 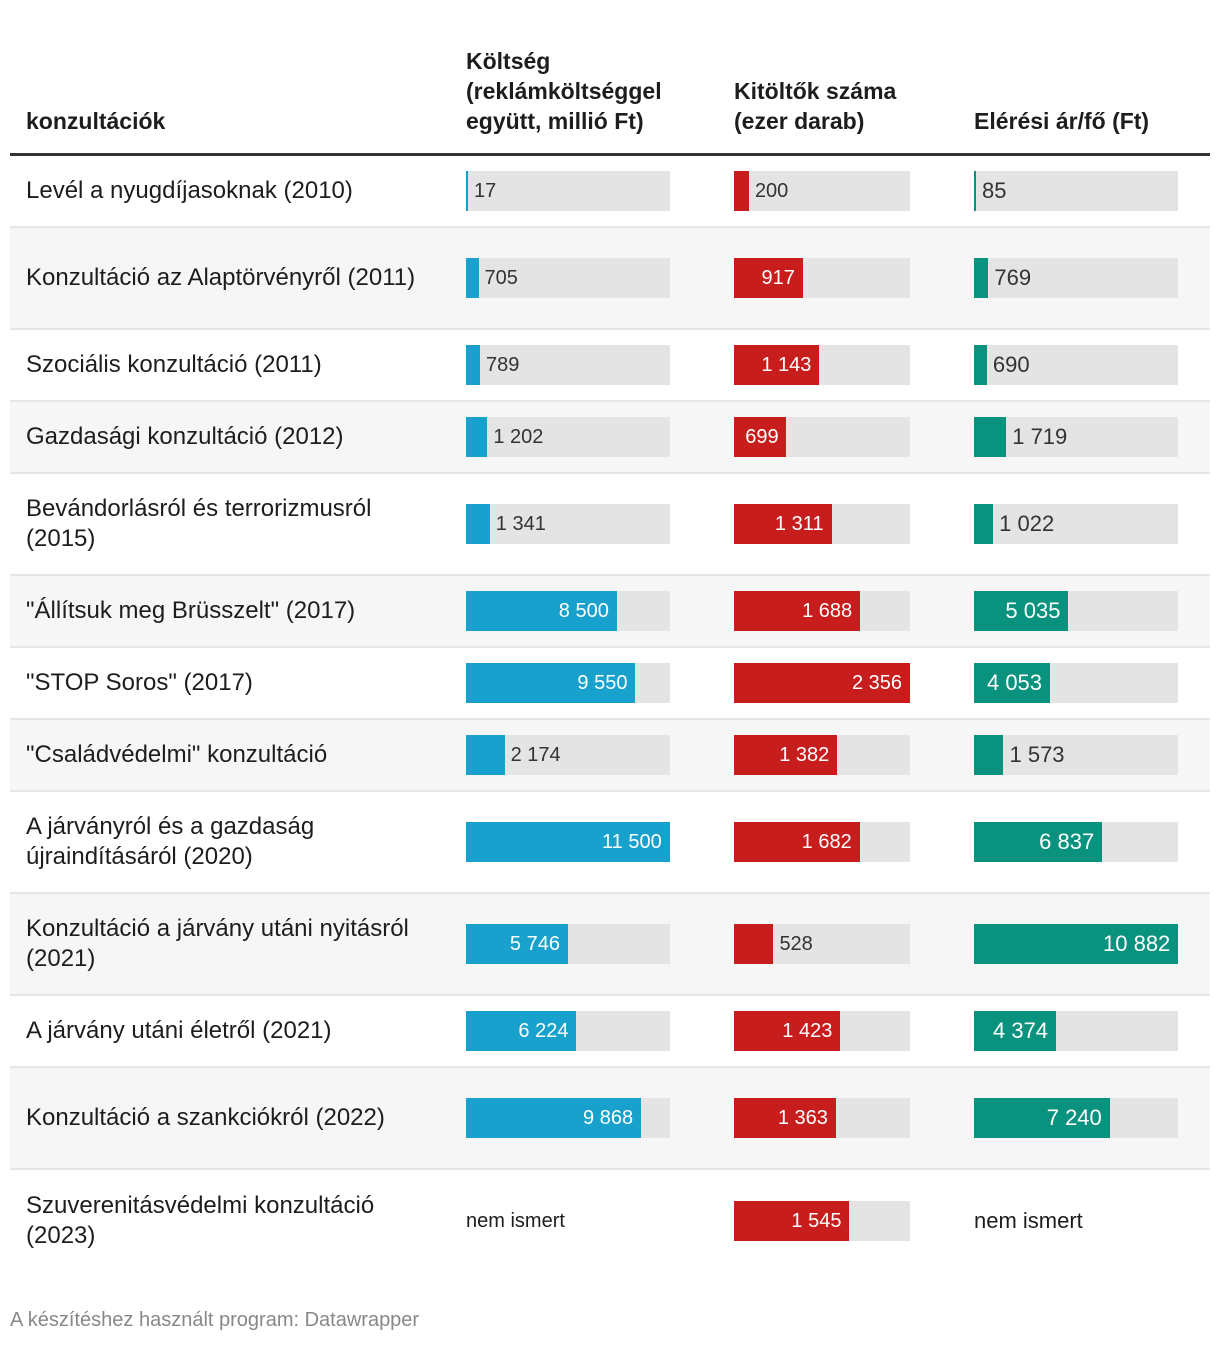 What do you see at coordinates (568, 1221) in the screenshot?
I see `cost-cell: nem ismert` at bounding box center [568, 1221].